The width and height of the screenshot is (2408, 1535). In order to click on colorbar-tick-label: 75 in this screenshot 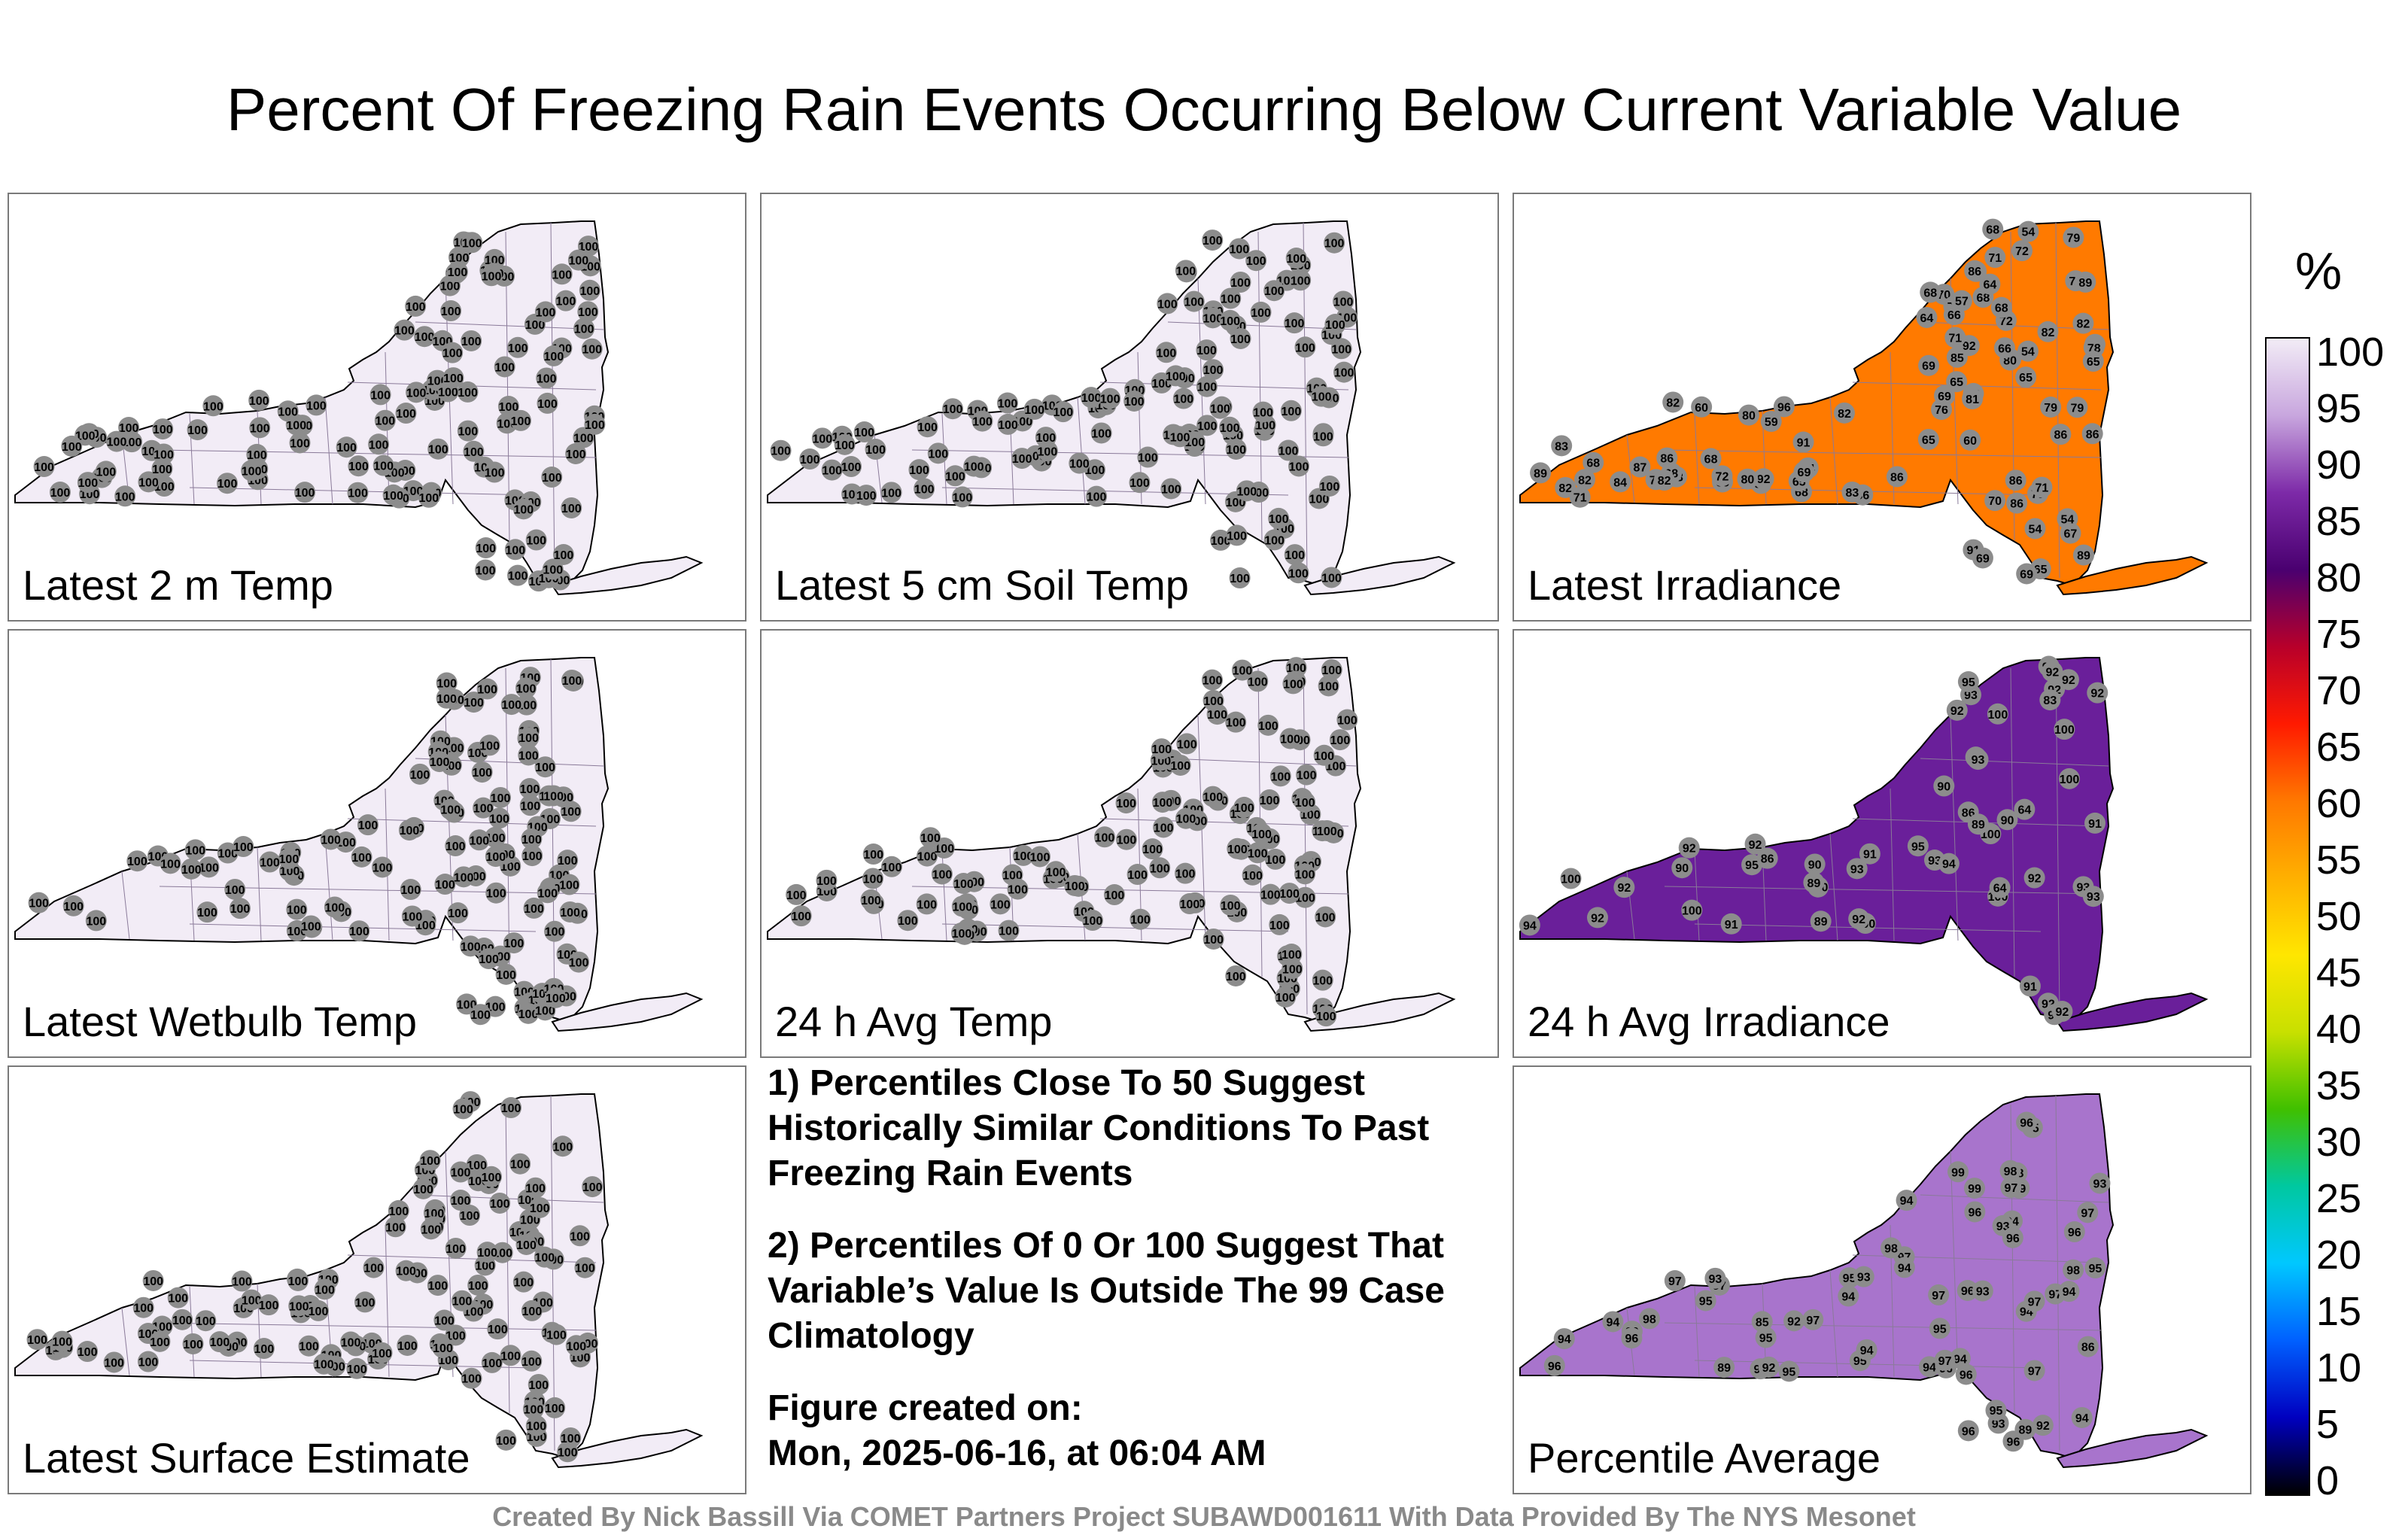, I will do `click(2339, 634)`.